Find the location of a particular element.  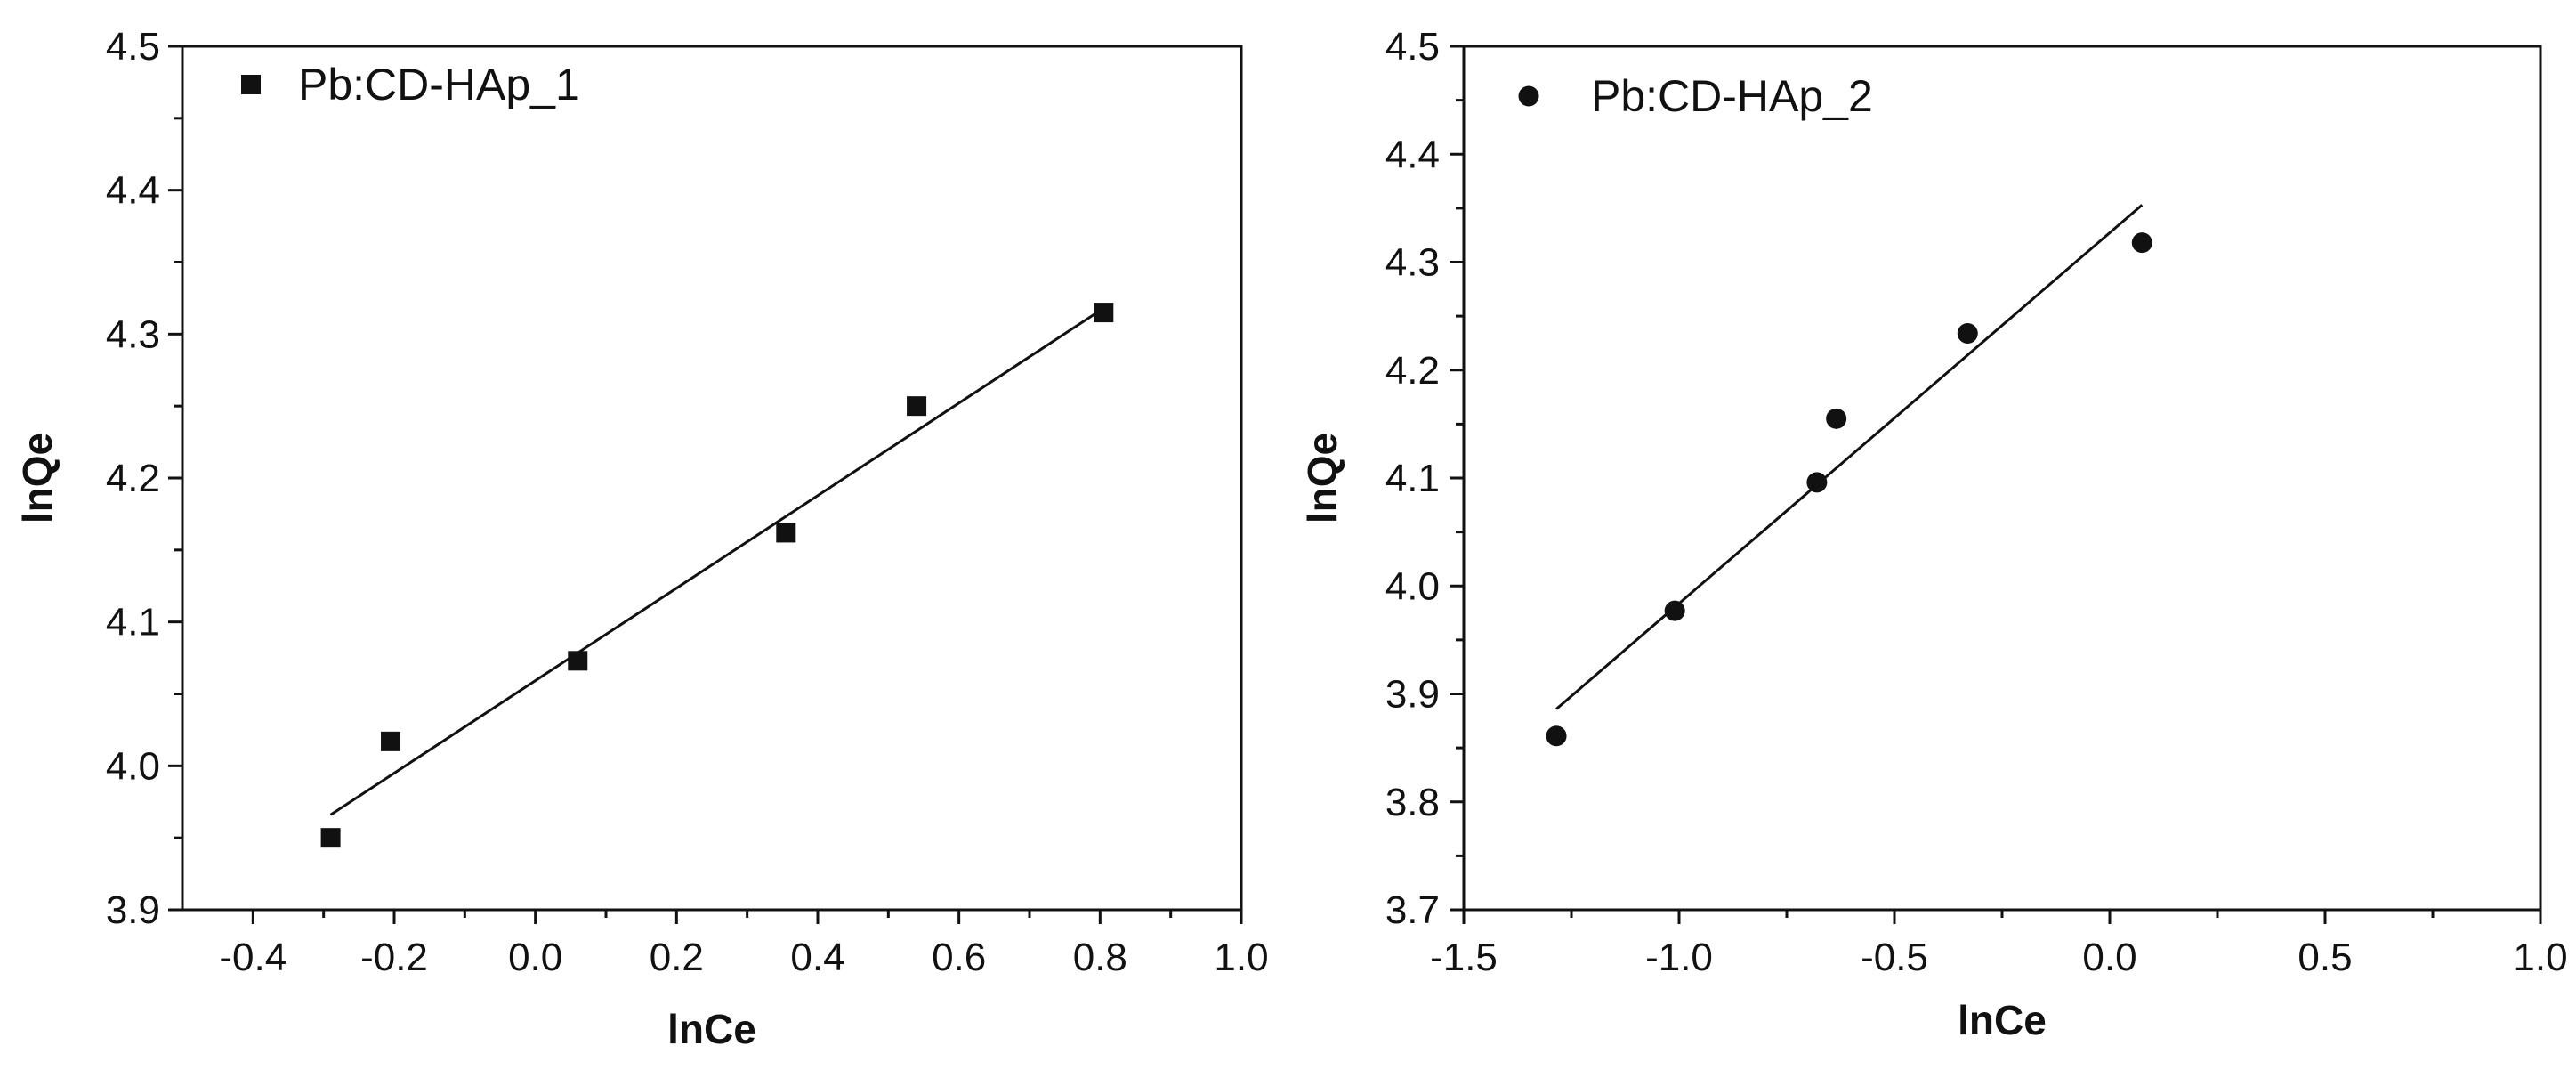

x-tick-label: 0.8 is located at coordinates (1100, 957).